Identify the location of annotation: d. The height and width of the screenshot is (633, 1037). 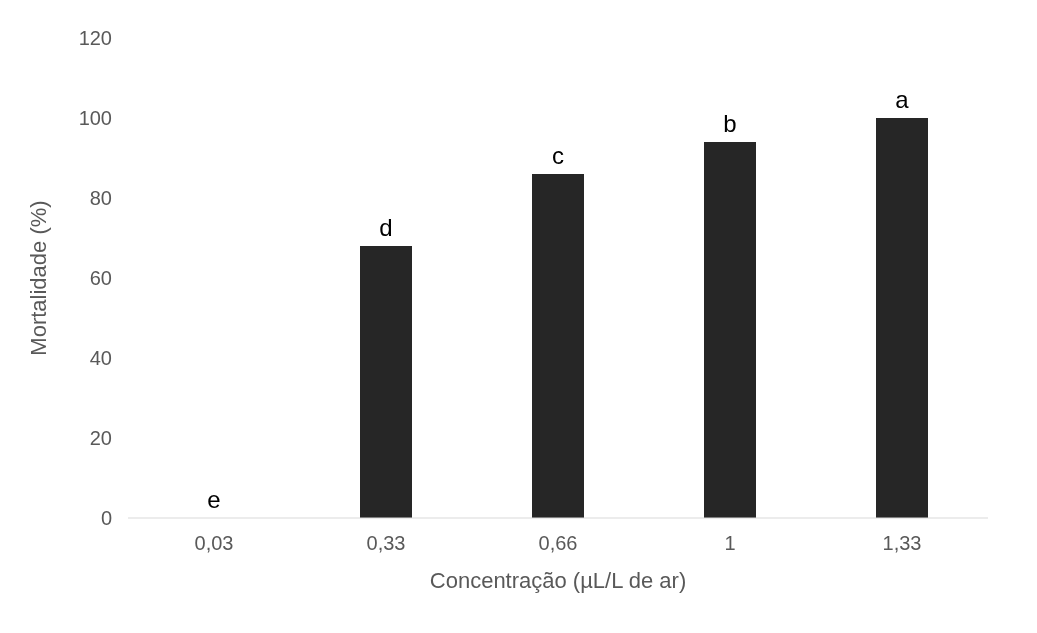
(386, 227).